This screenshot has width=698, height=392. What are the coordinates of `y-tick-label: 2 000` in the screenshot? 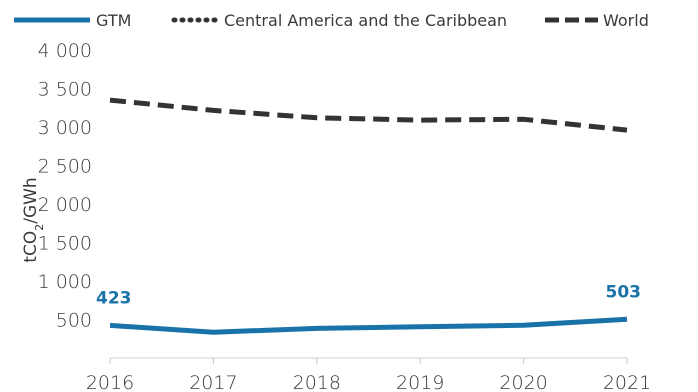 It's located at (65, 205).